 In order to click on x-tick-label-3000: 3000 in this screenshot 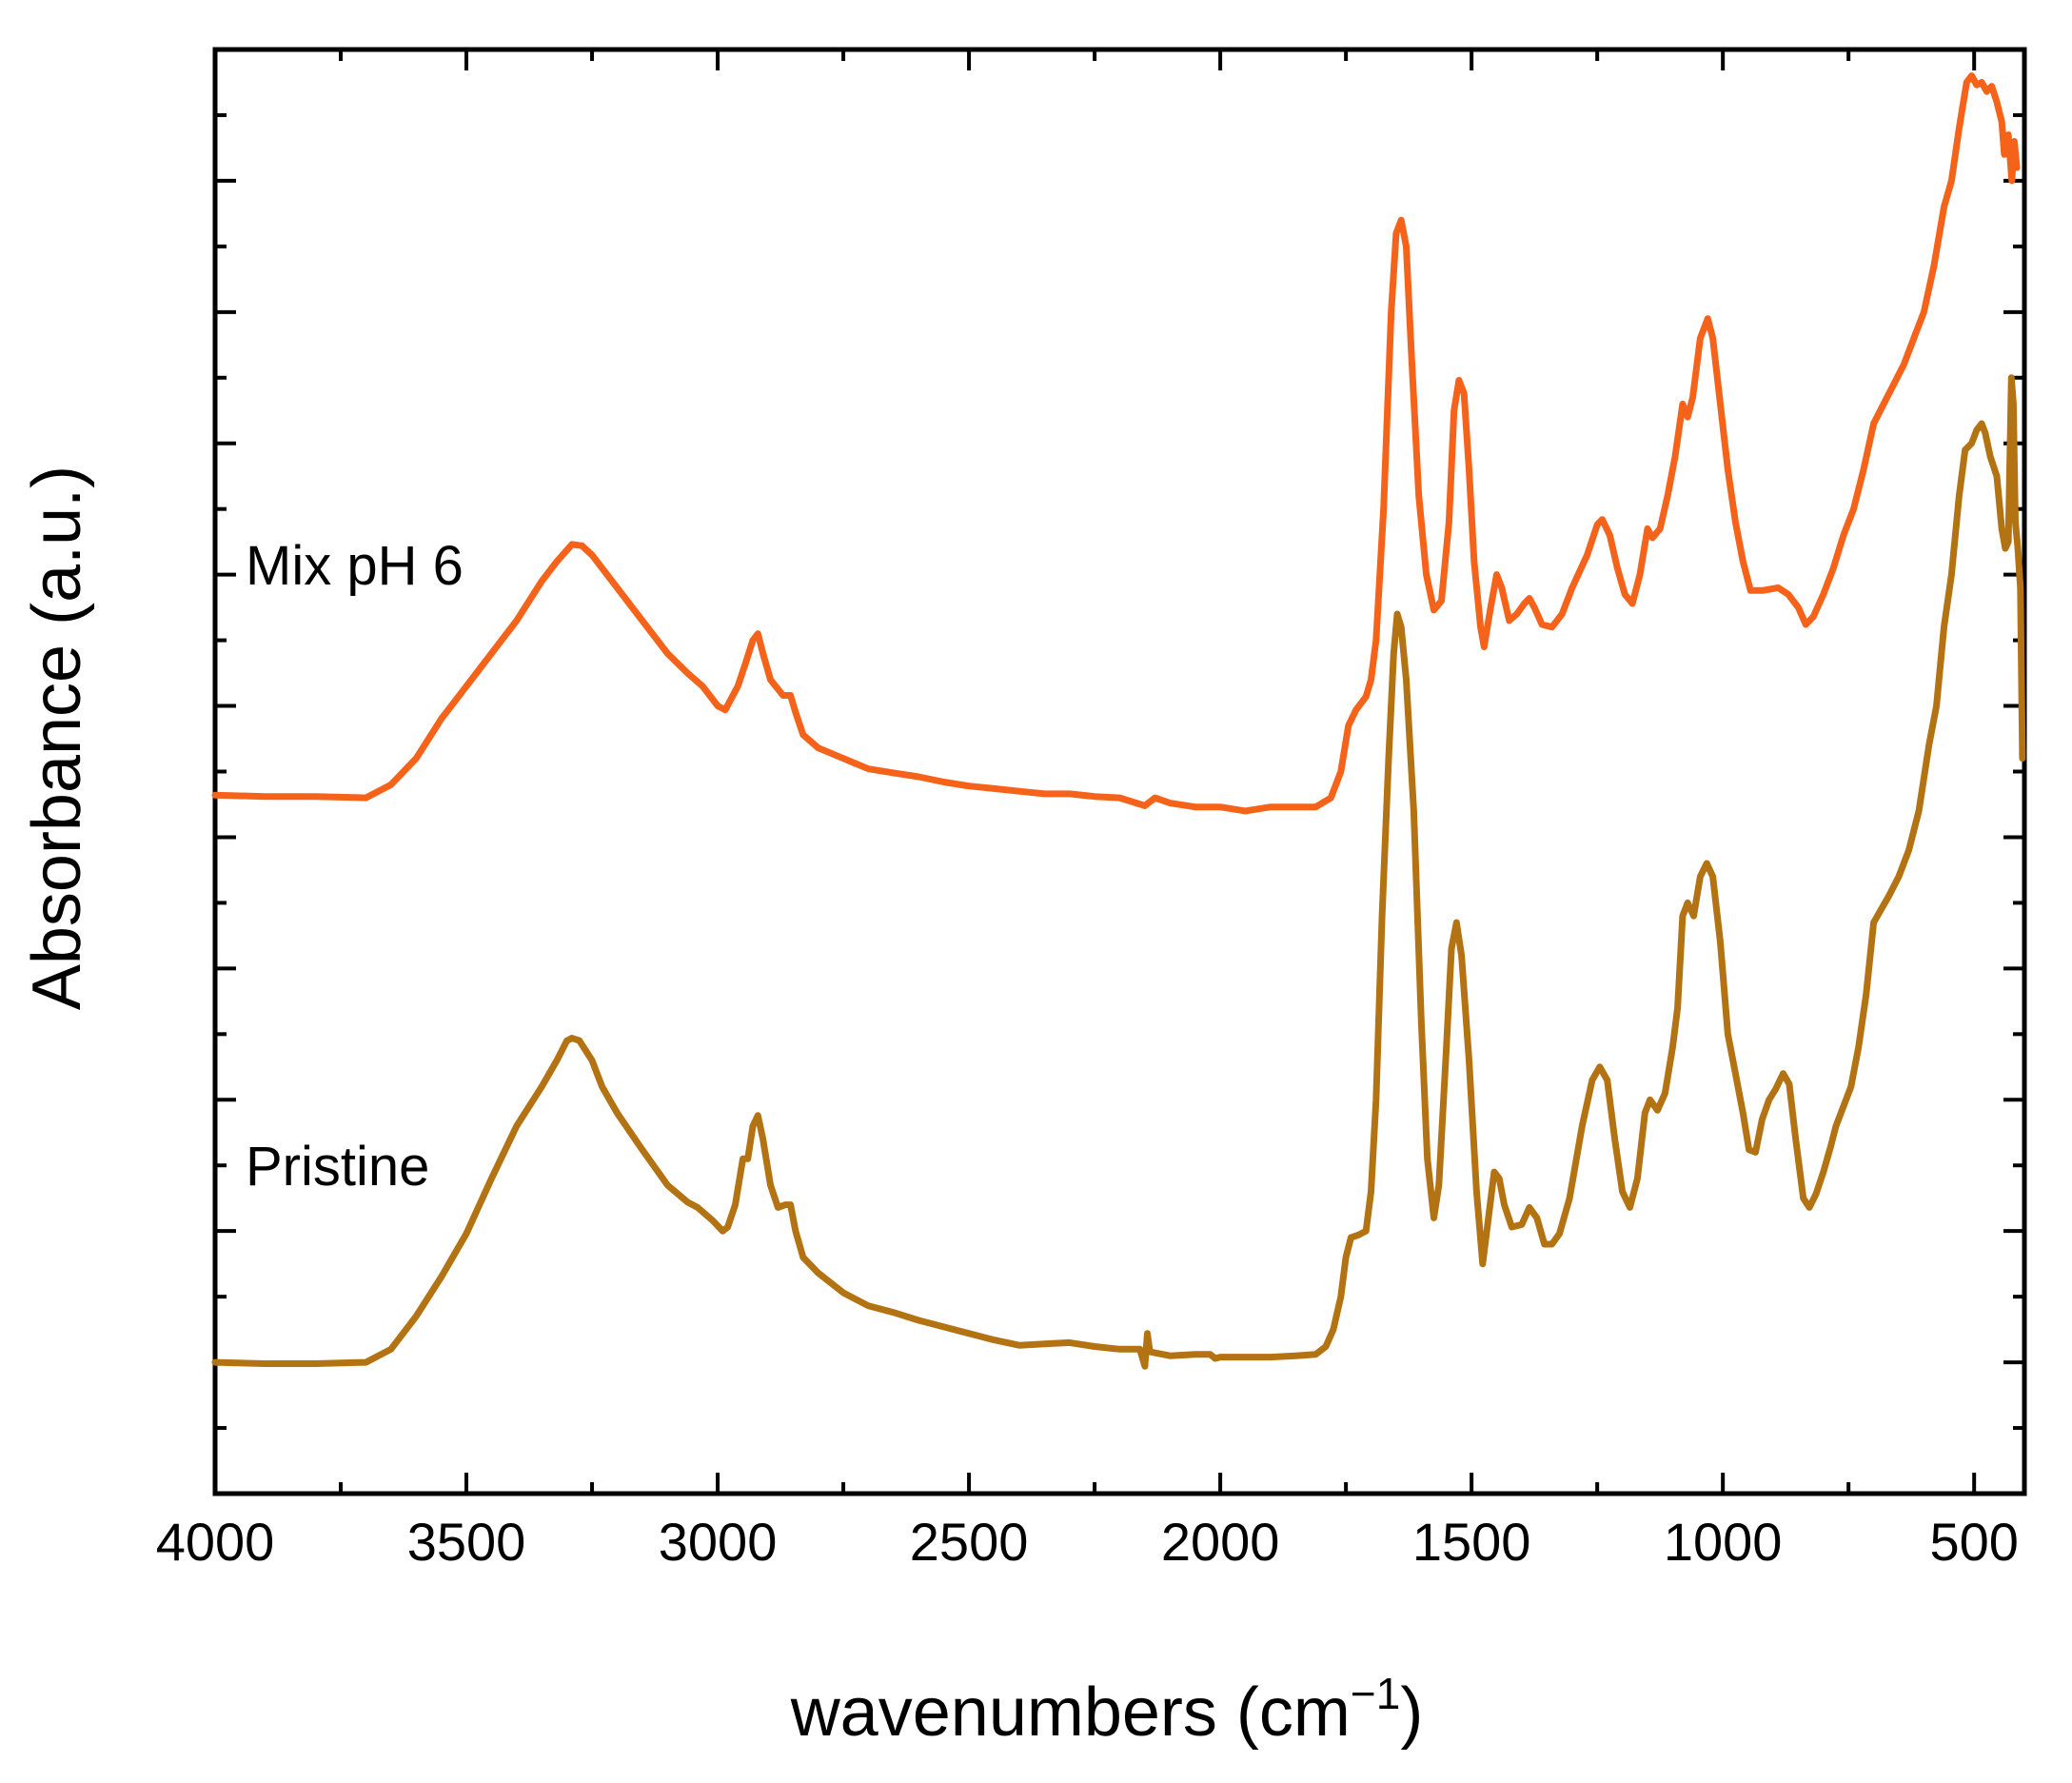, I will do `click(718, 1542)`.